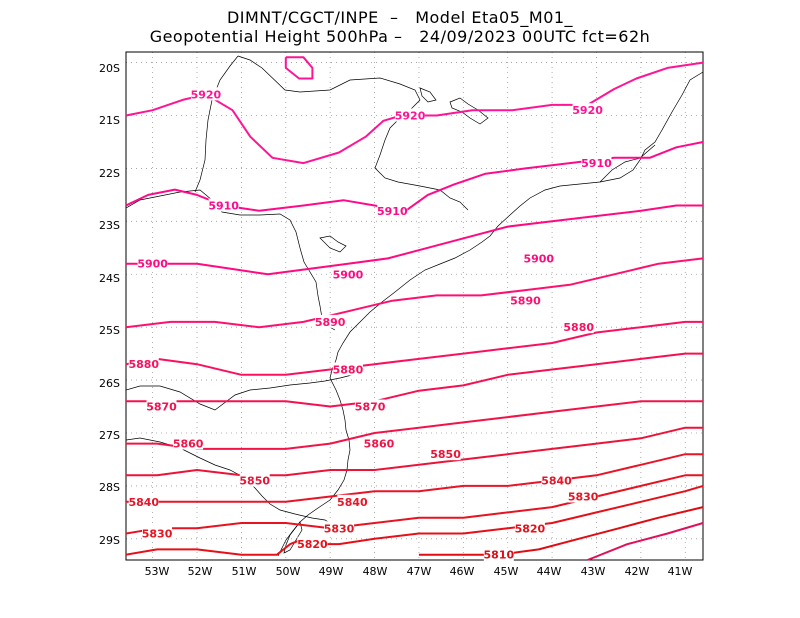 The image size is (800, 618). I want to click on lon-tick-label: 53W, so click(157, 571).